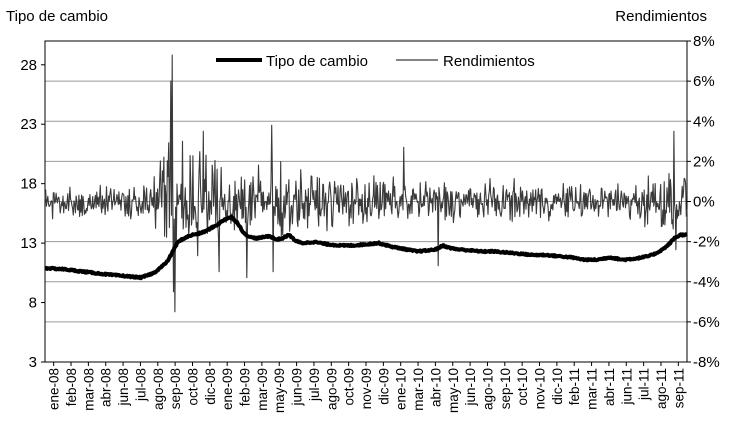  Describe the element at coordinates (366, 248) in the screenshot. I see `series-line-tipo-de-cambio` at that location.